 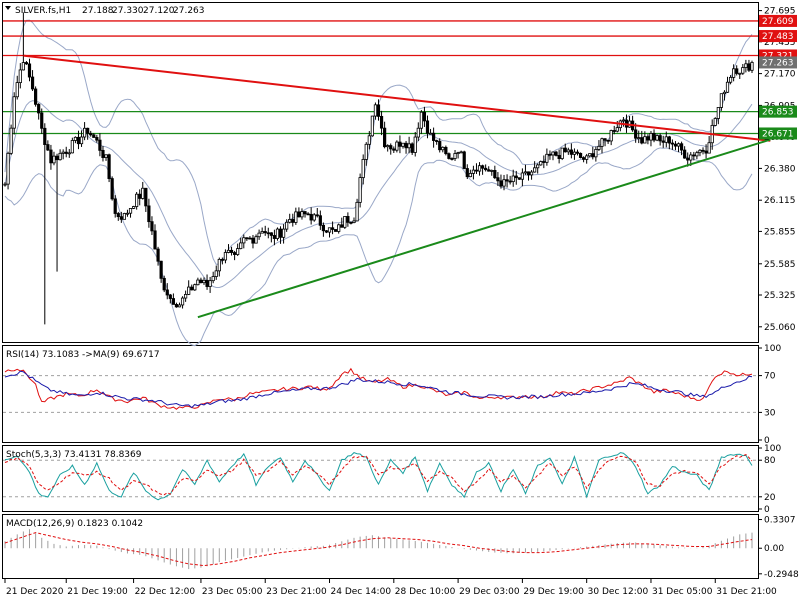 What do you see at coordinates (780, 328) in the screenshot?
I see `price-tick-label: 25.060` at bounding box center [780, 328].